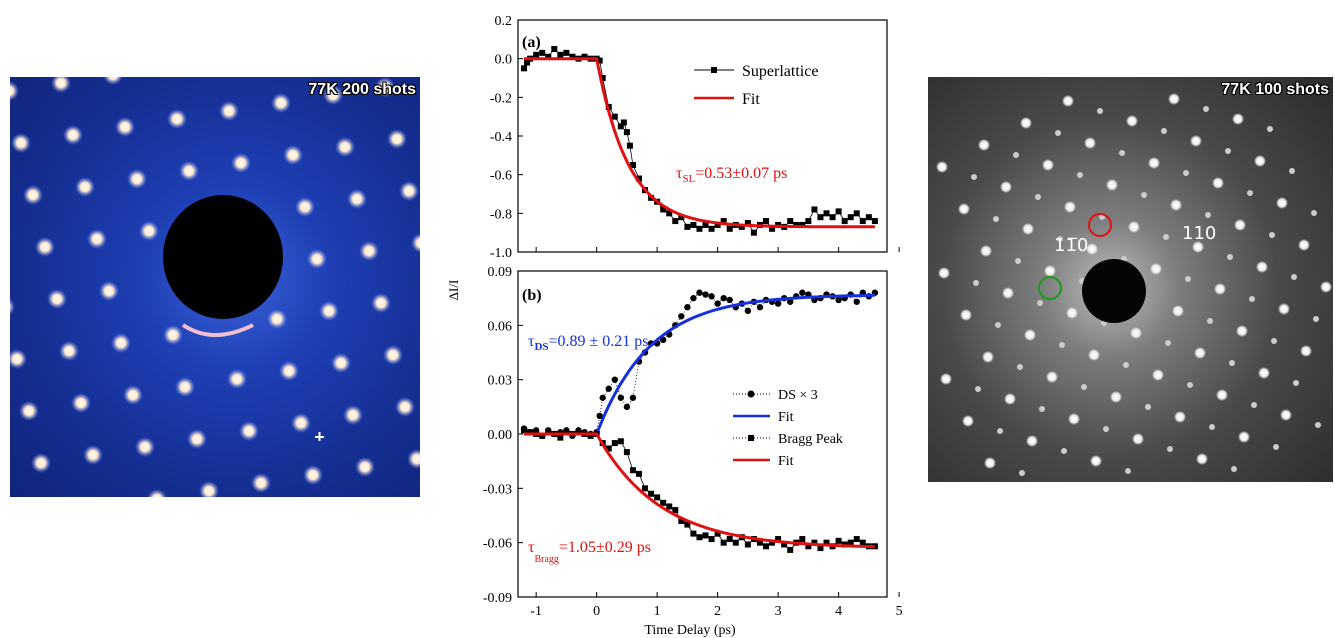 The image size is (1335, 638). What do you see at coordinates (1275, 89) in the screenshot?
I see `right-image-label: 77K 100 shots` at bounding box center [1275, 89].